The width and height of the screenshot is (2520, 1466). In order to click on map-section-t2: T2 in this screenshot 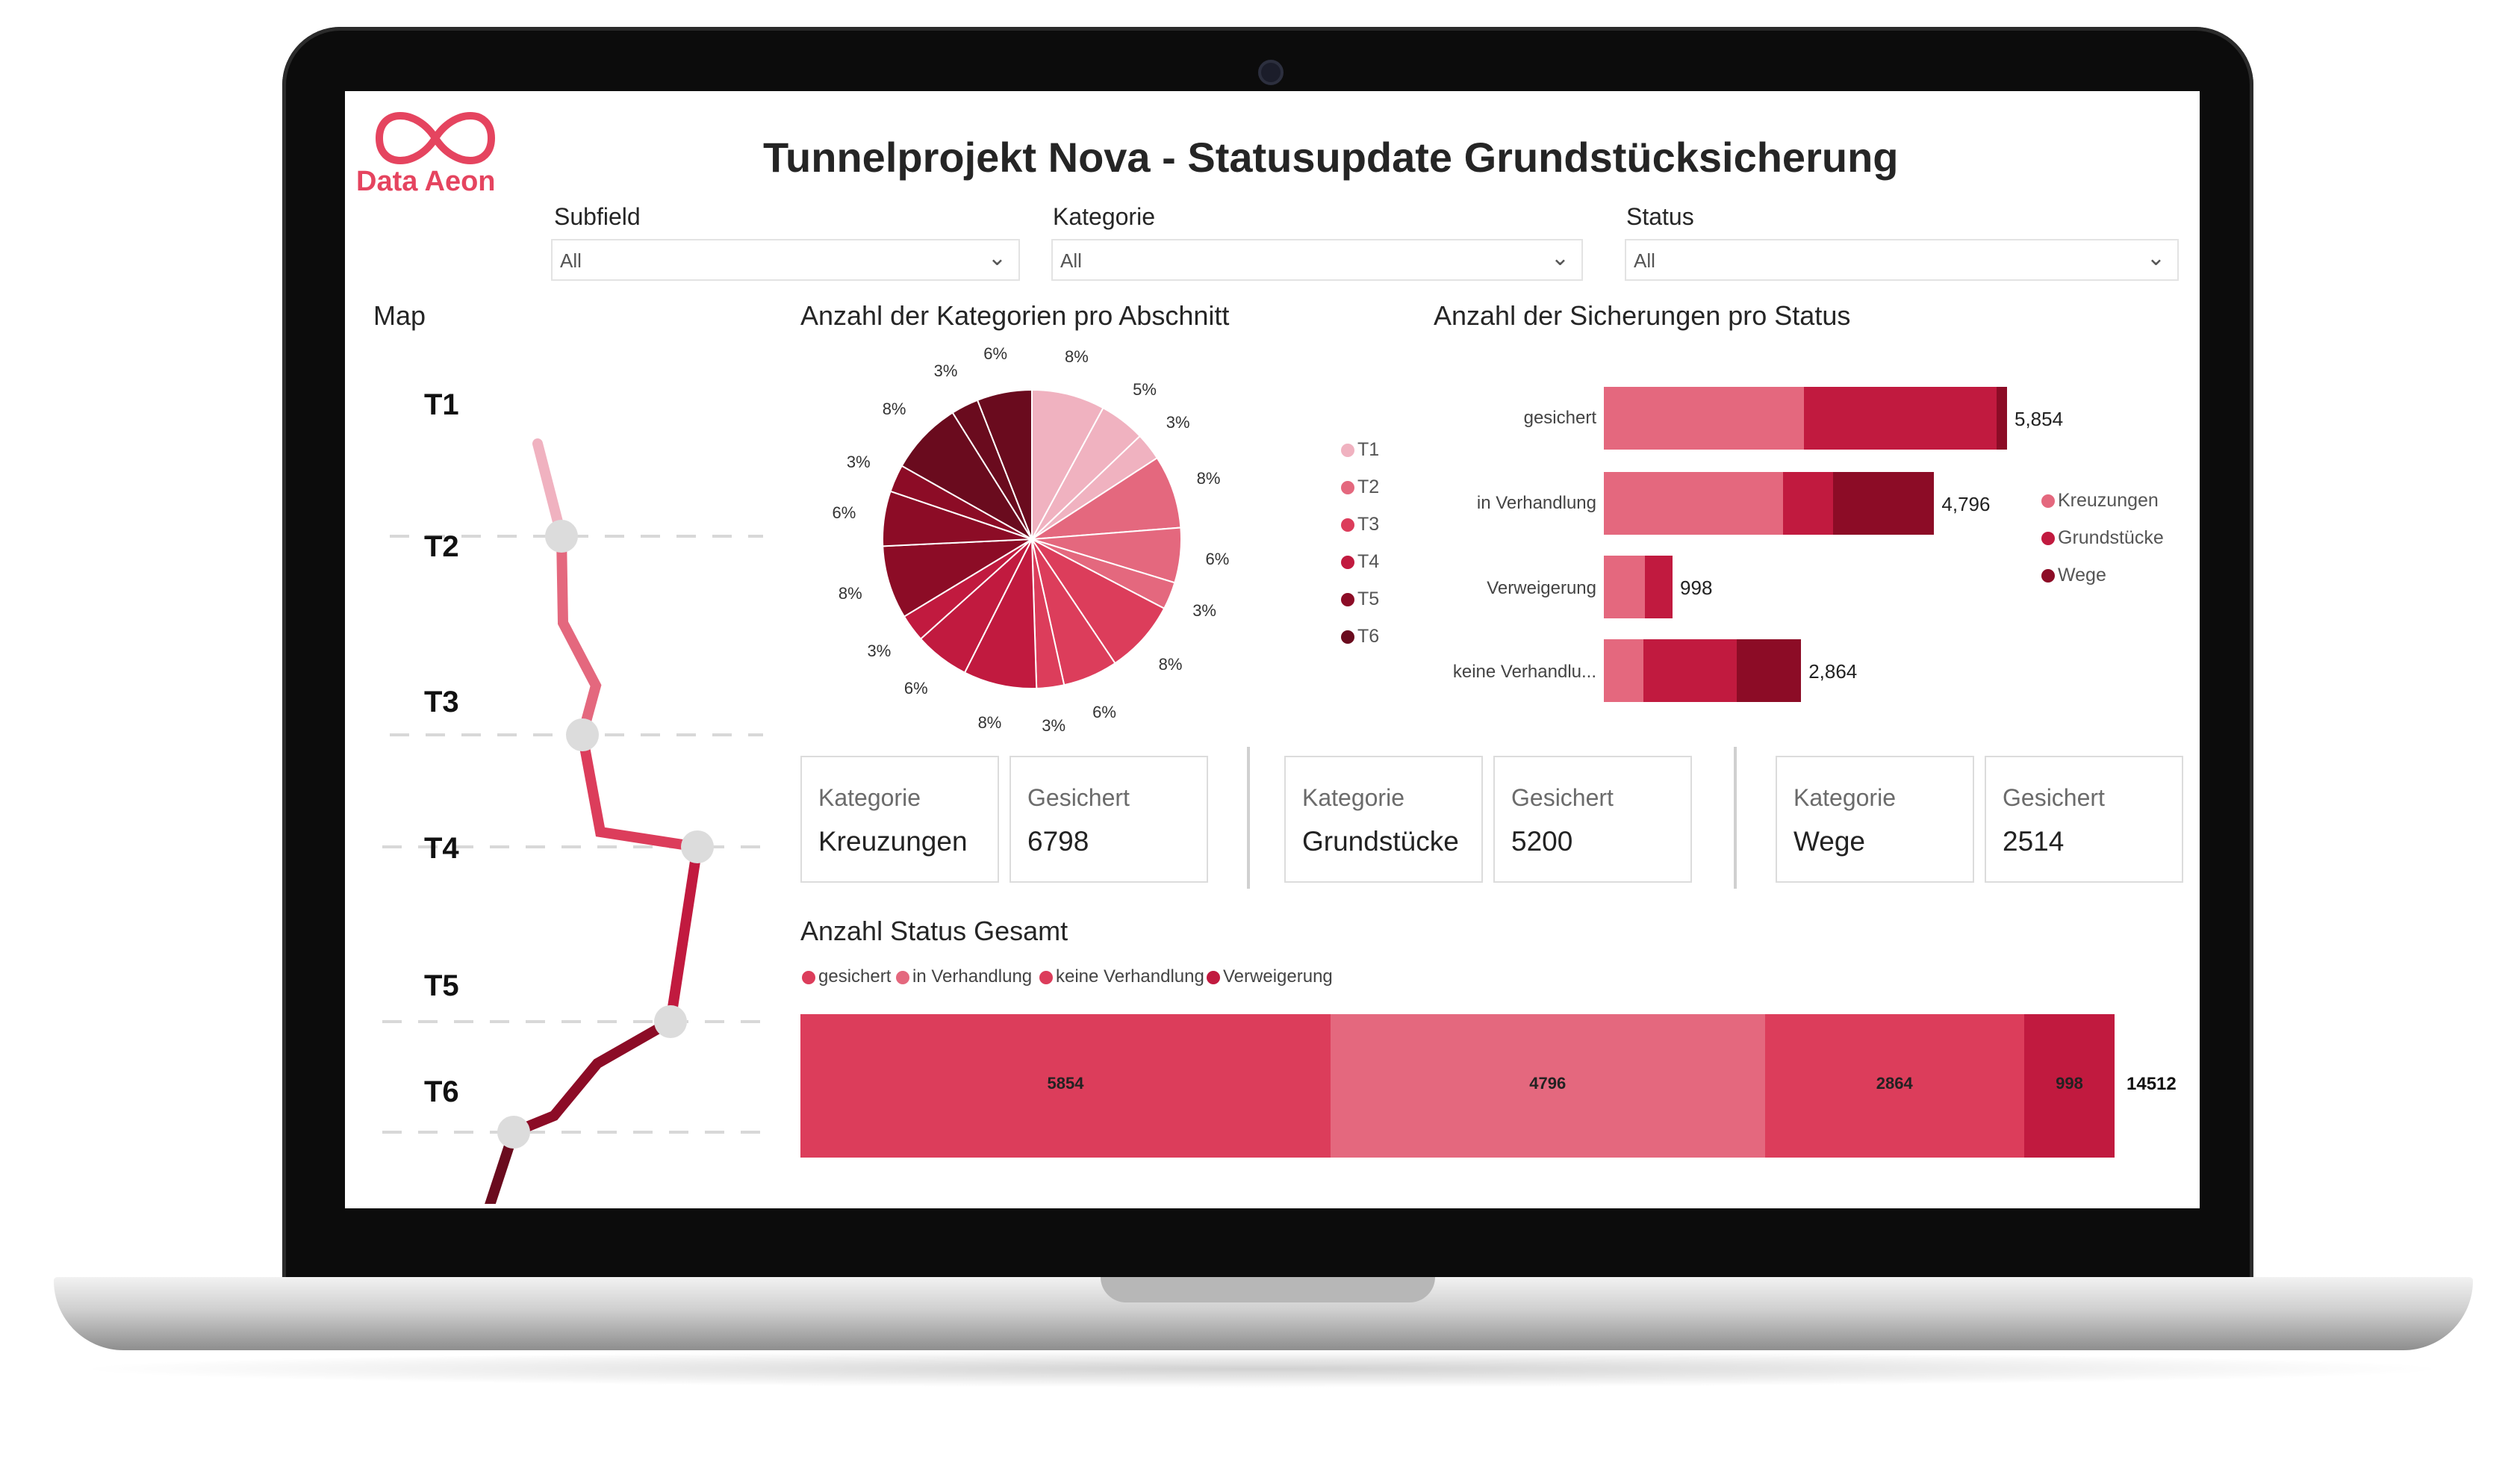, I will do `click(441, 546)`.